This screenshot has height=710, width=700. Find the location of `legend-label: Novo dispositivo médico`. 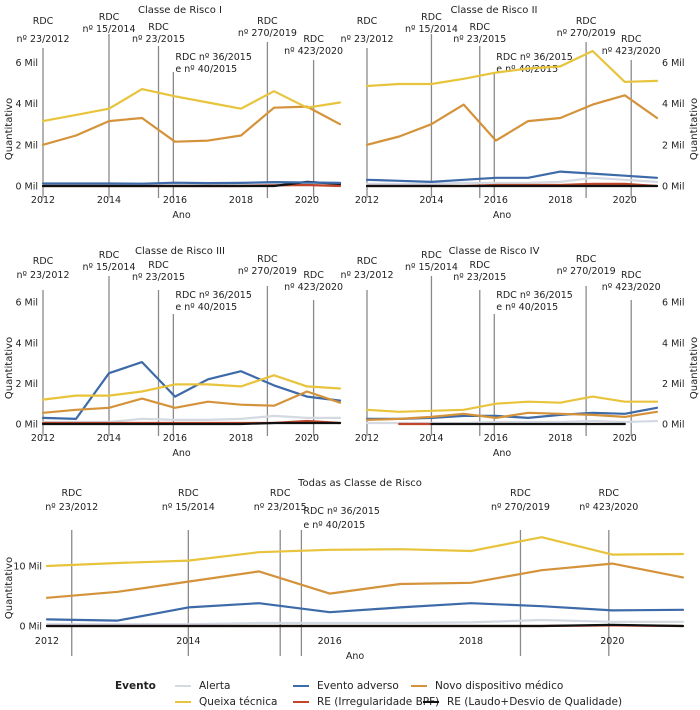

legend-label: Novo dispositivo médico is located at coordinates (499, 686).